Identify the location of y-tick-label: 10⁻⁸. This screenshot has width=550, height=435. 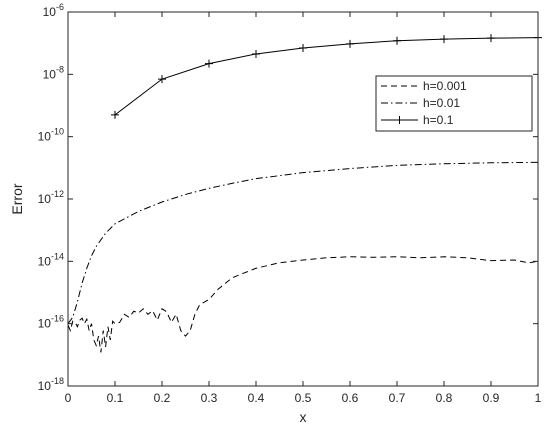
(53, 72).